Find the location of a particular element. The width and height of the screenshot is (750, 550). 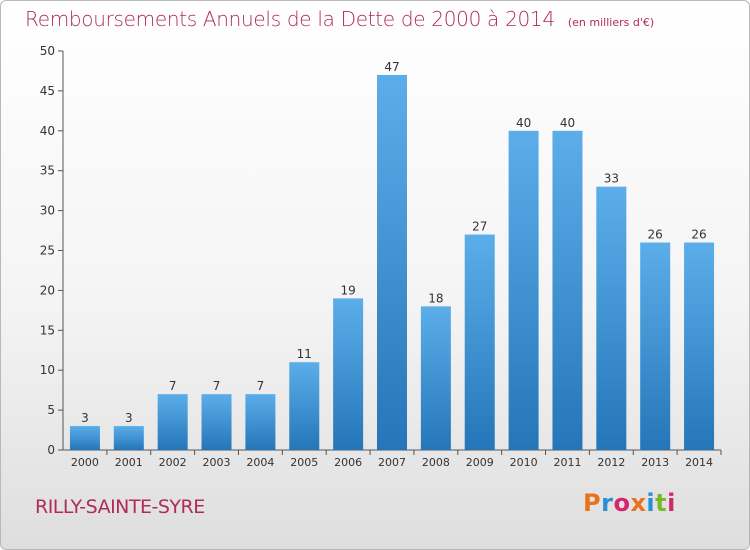

y-tick-label: 10 is located at coordinates (47, 370).